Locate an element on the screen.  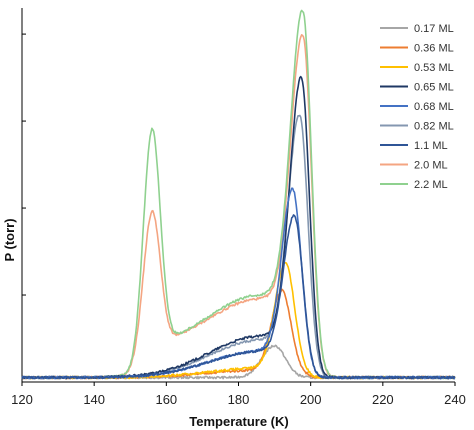
x-tick-label: 180 is located at coordinates (239, 399).